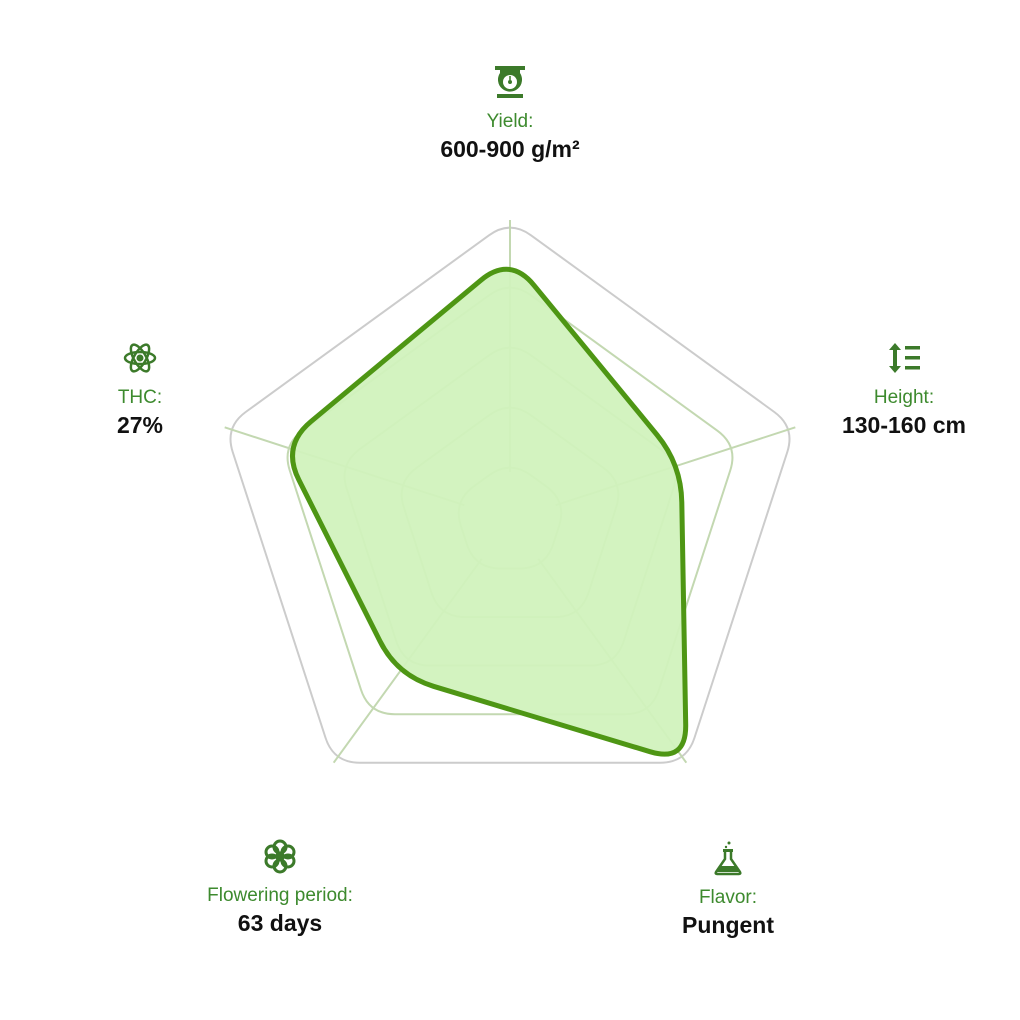 The height and width of the screenshot is (1020, 1020). Describe the element at coordinates (904, 397) in the screenshot. I see `axis-label-height: Height:` at that location.